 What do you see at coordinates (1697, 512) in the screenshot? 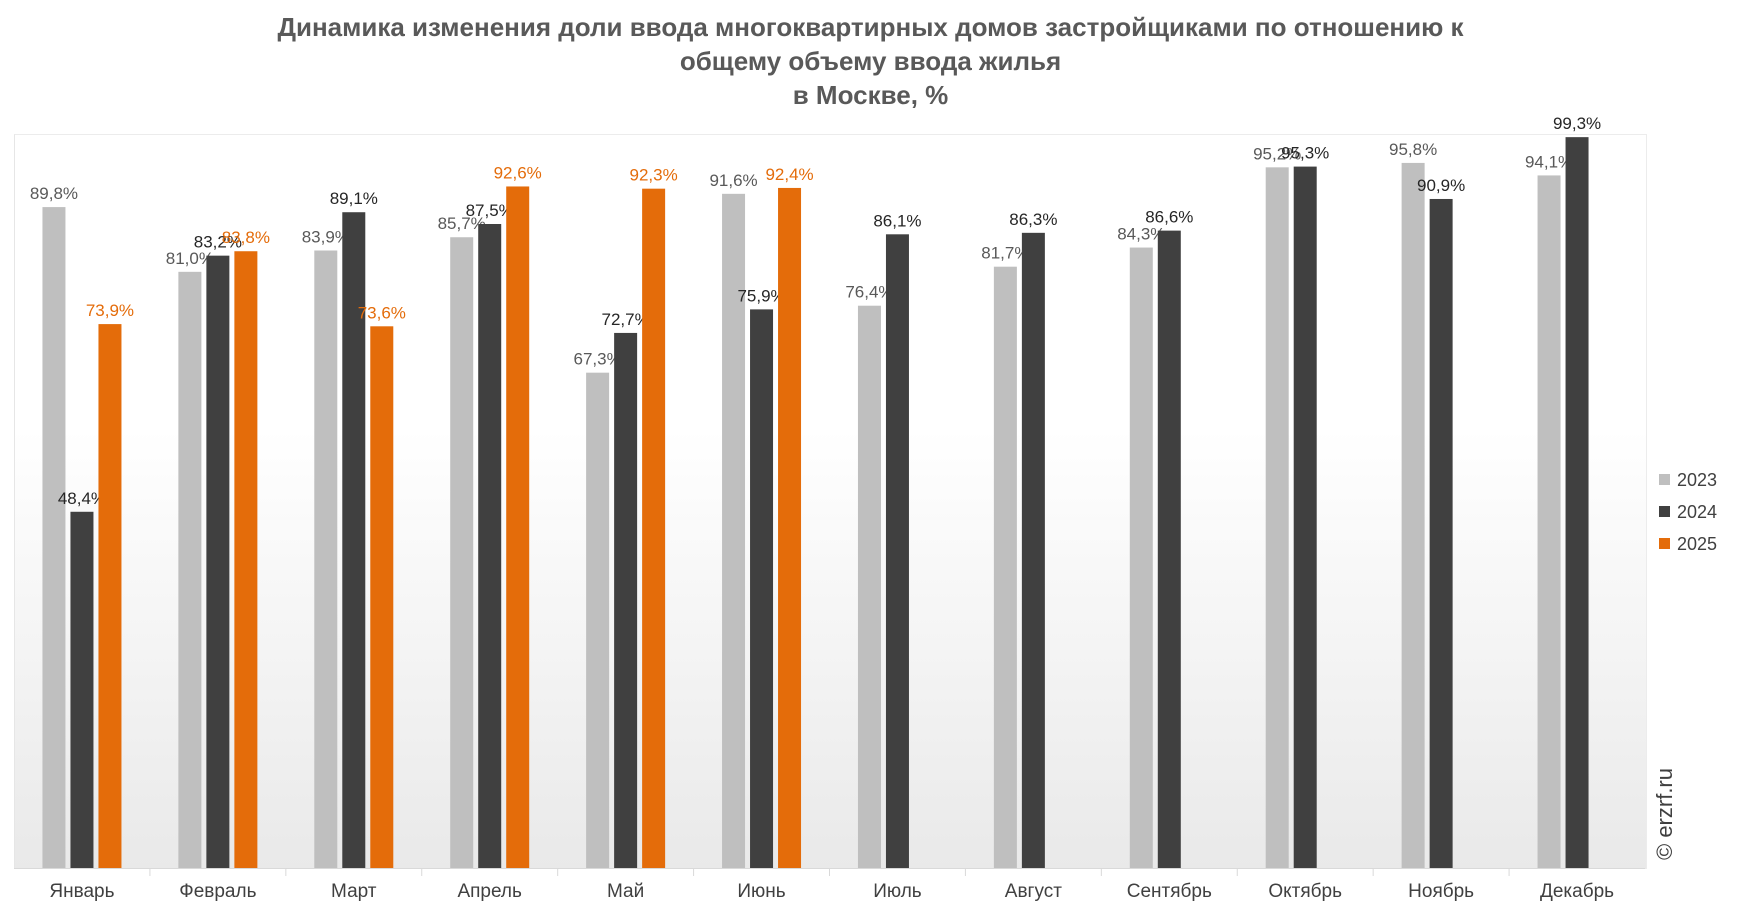
I see `legend-label-2024: 2024` at bounding box center [1697, 512].